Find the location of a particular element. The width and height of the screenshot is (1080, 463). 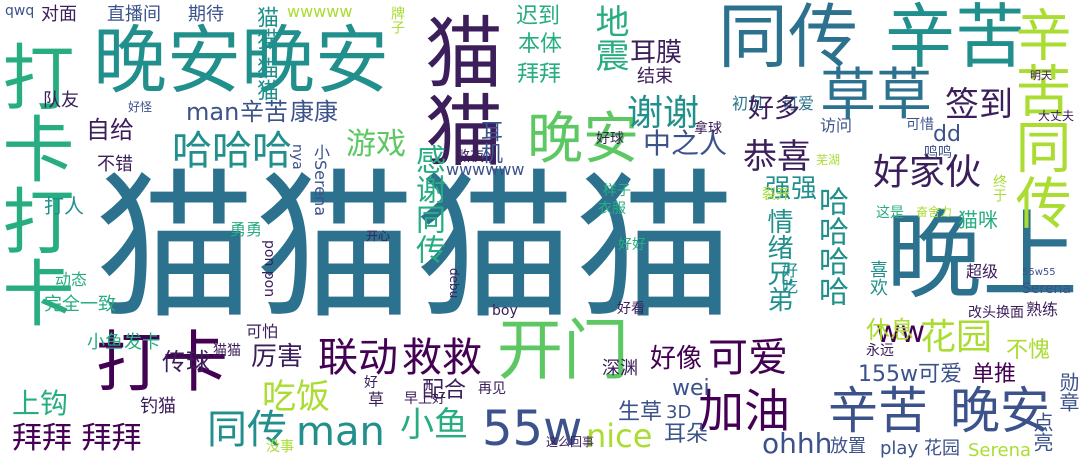

cloud-word: 55w is located at coordinates (532, 429).